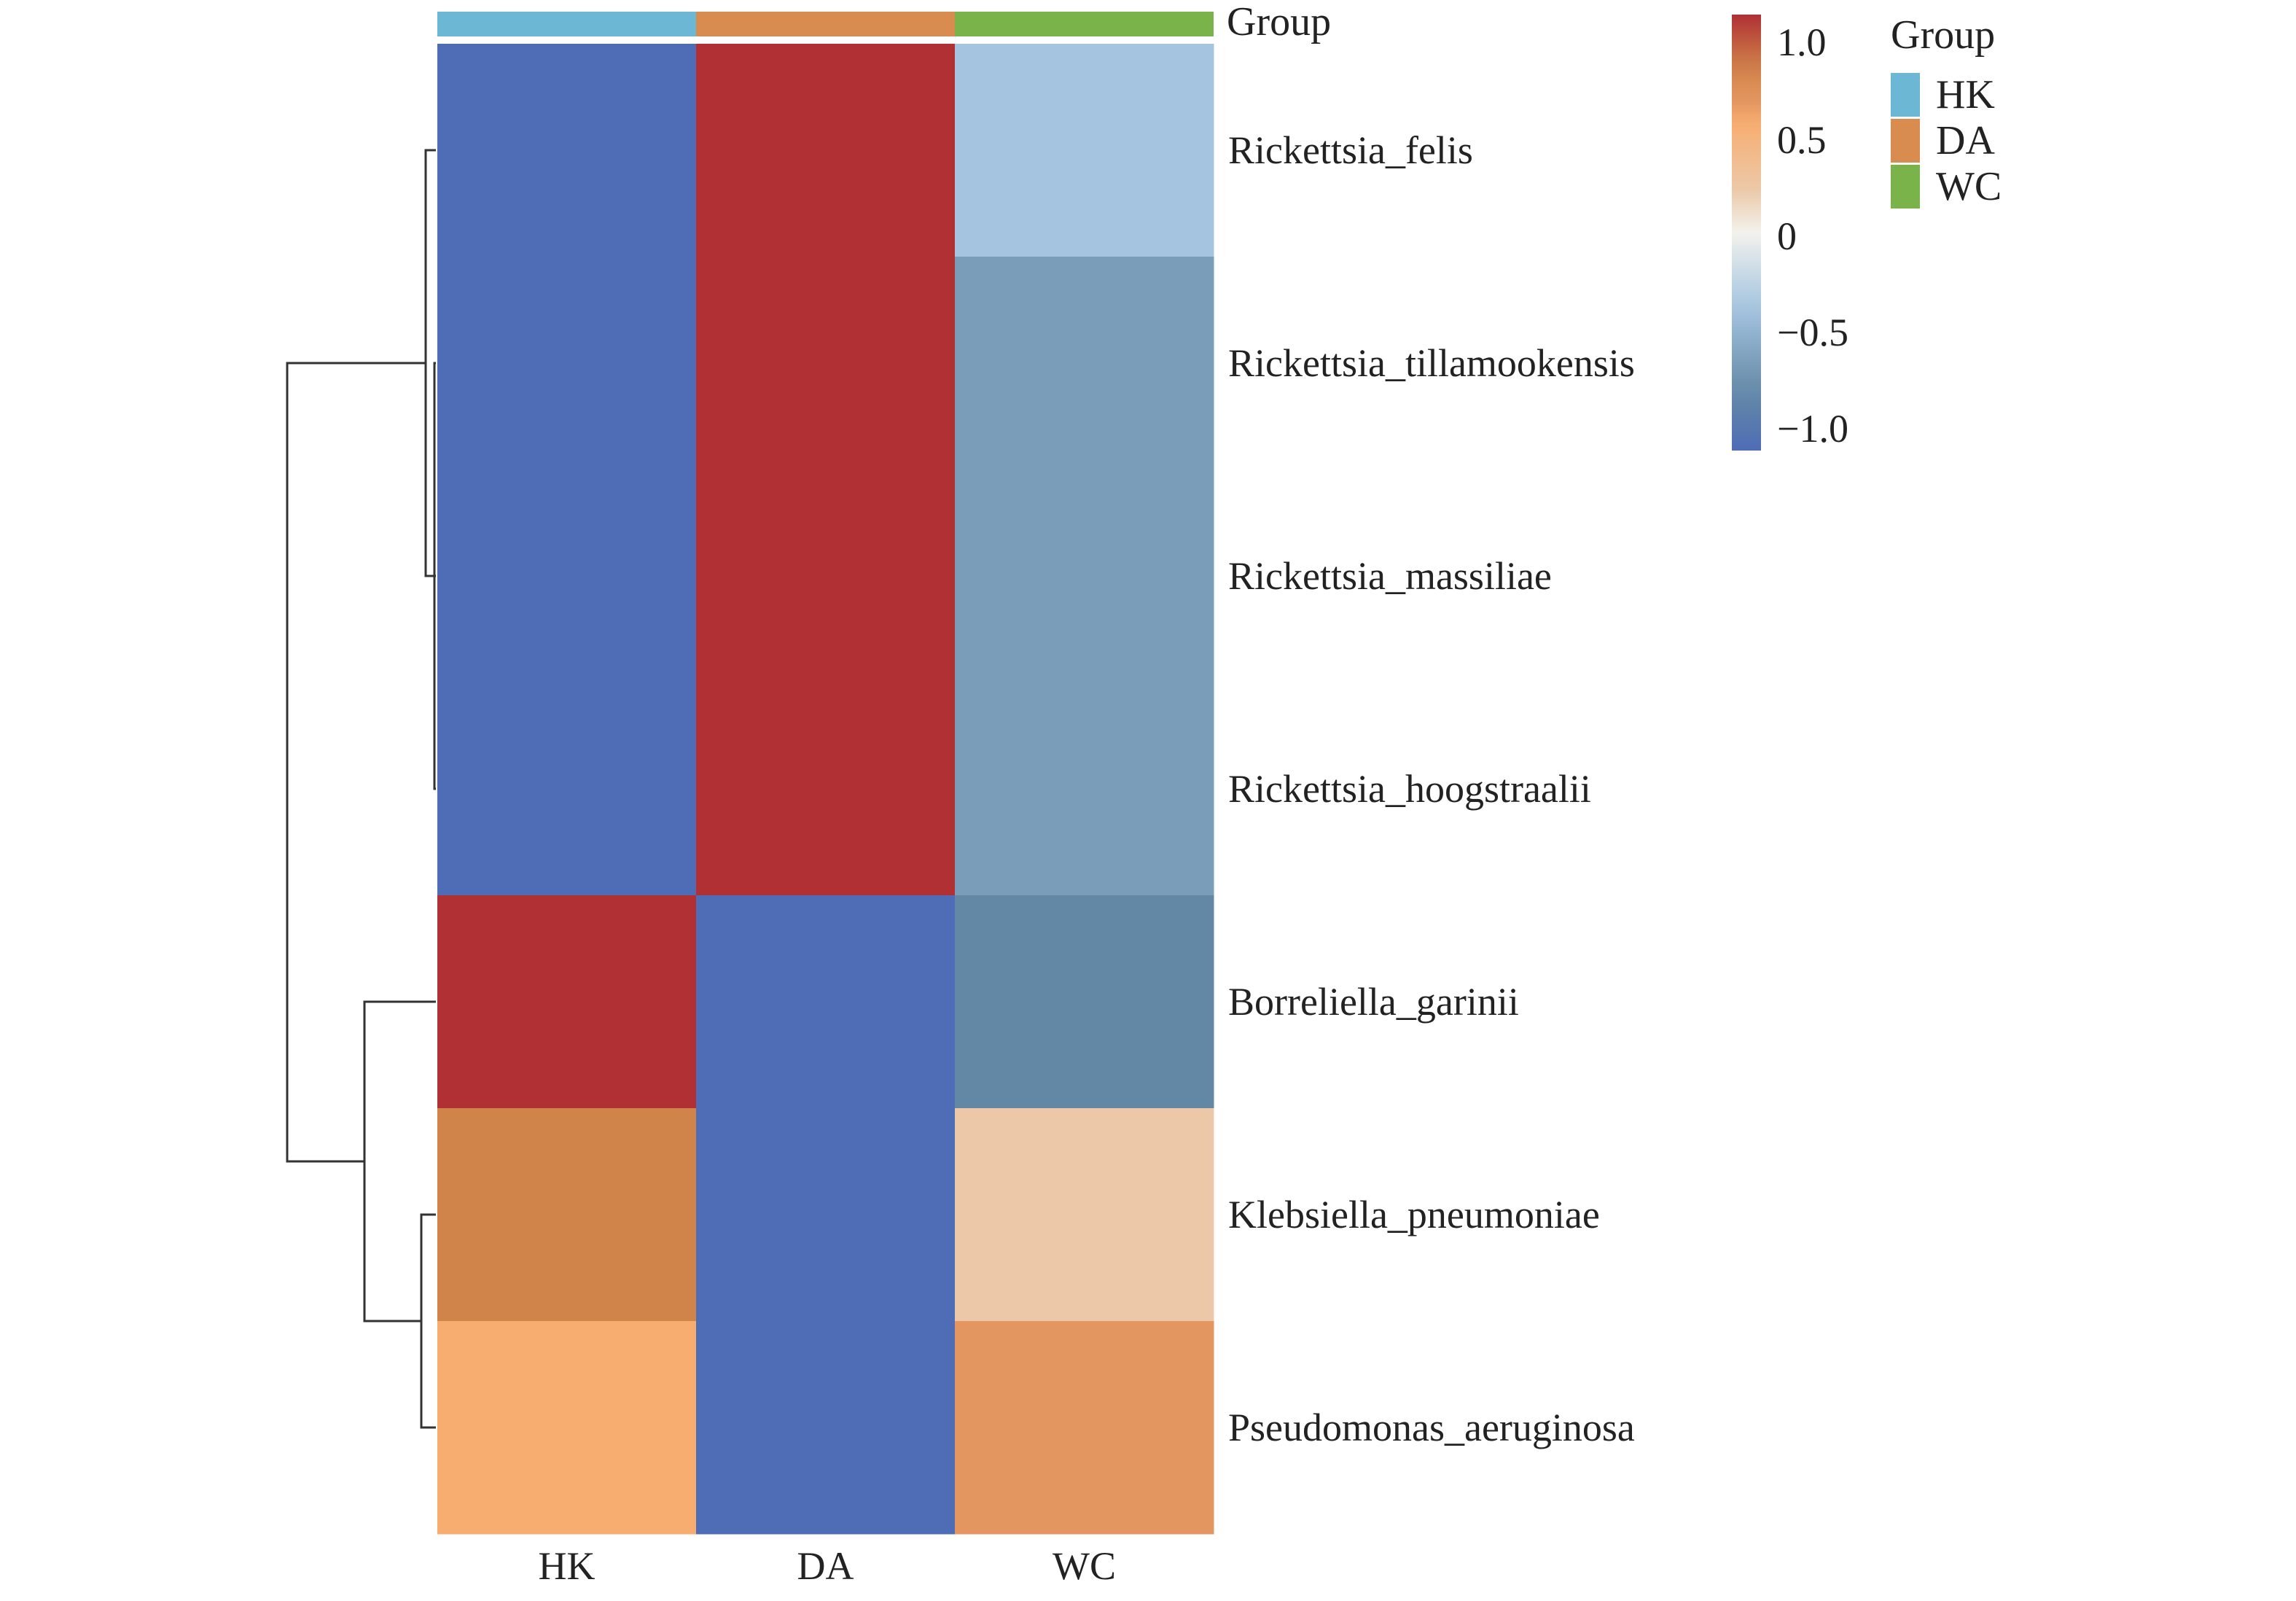 Image resolution: width=2296 pixels, height=1601 pixels. Describe the element at coordinates (566, 24) in the screenshot. I see `group-annotation-hk` at that location.